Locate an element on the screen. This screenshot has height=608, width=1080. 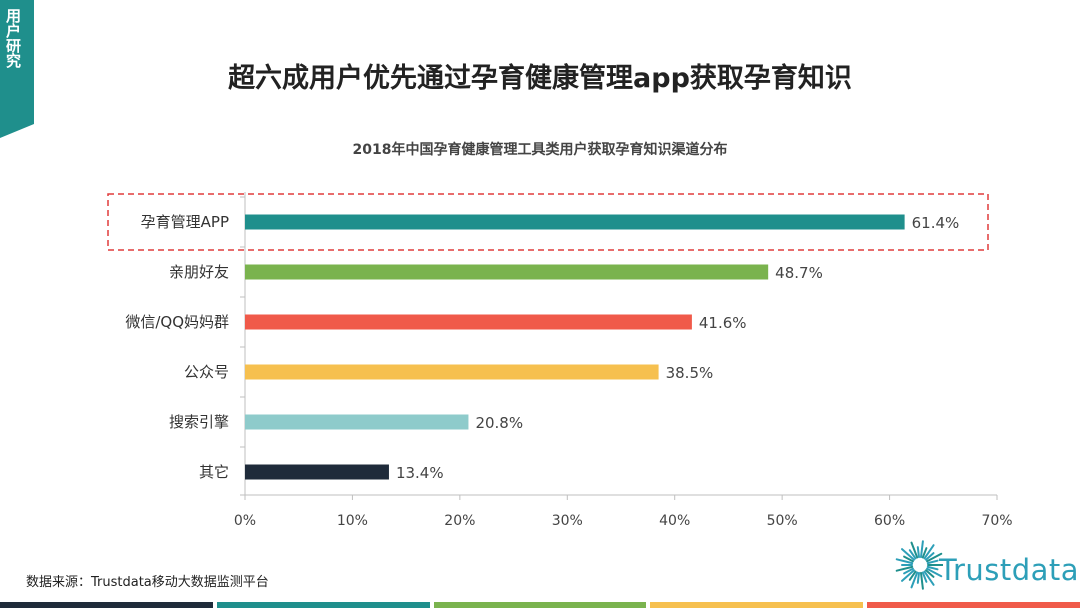
value-label: 61.4% is located at coordinates (936, 223).